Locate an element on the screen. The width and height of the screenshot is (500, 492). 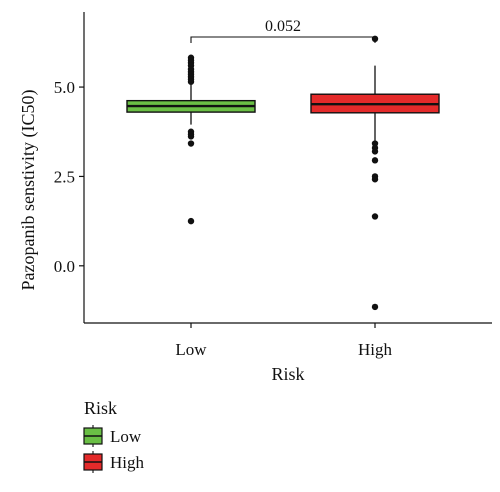
legend-label-high: High is located at coordinates (127, 462).